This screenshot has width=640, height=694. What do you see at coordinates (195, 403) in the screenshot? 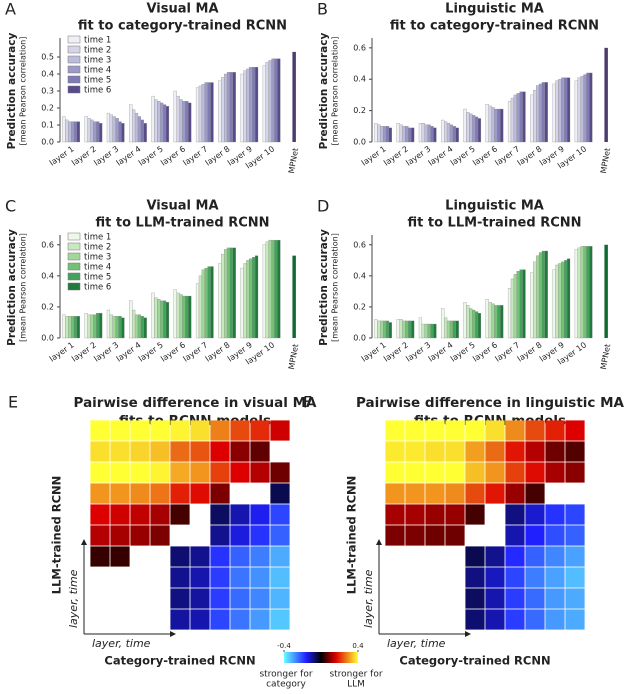
I see `chart-title: Pairwise difference in visual MA` at bounding box center [195, 403].